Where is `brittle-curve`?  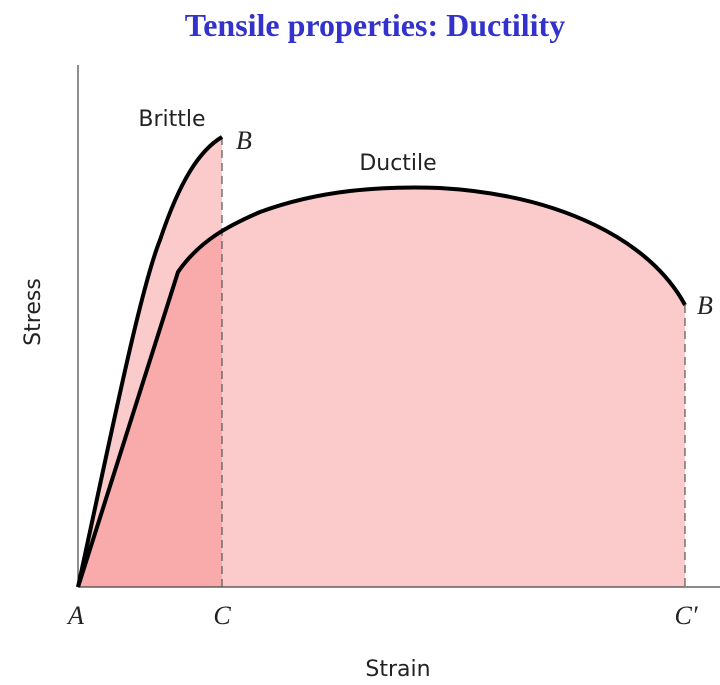
brittle-curve is located at coordinates (150, 361).